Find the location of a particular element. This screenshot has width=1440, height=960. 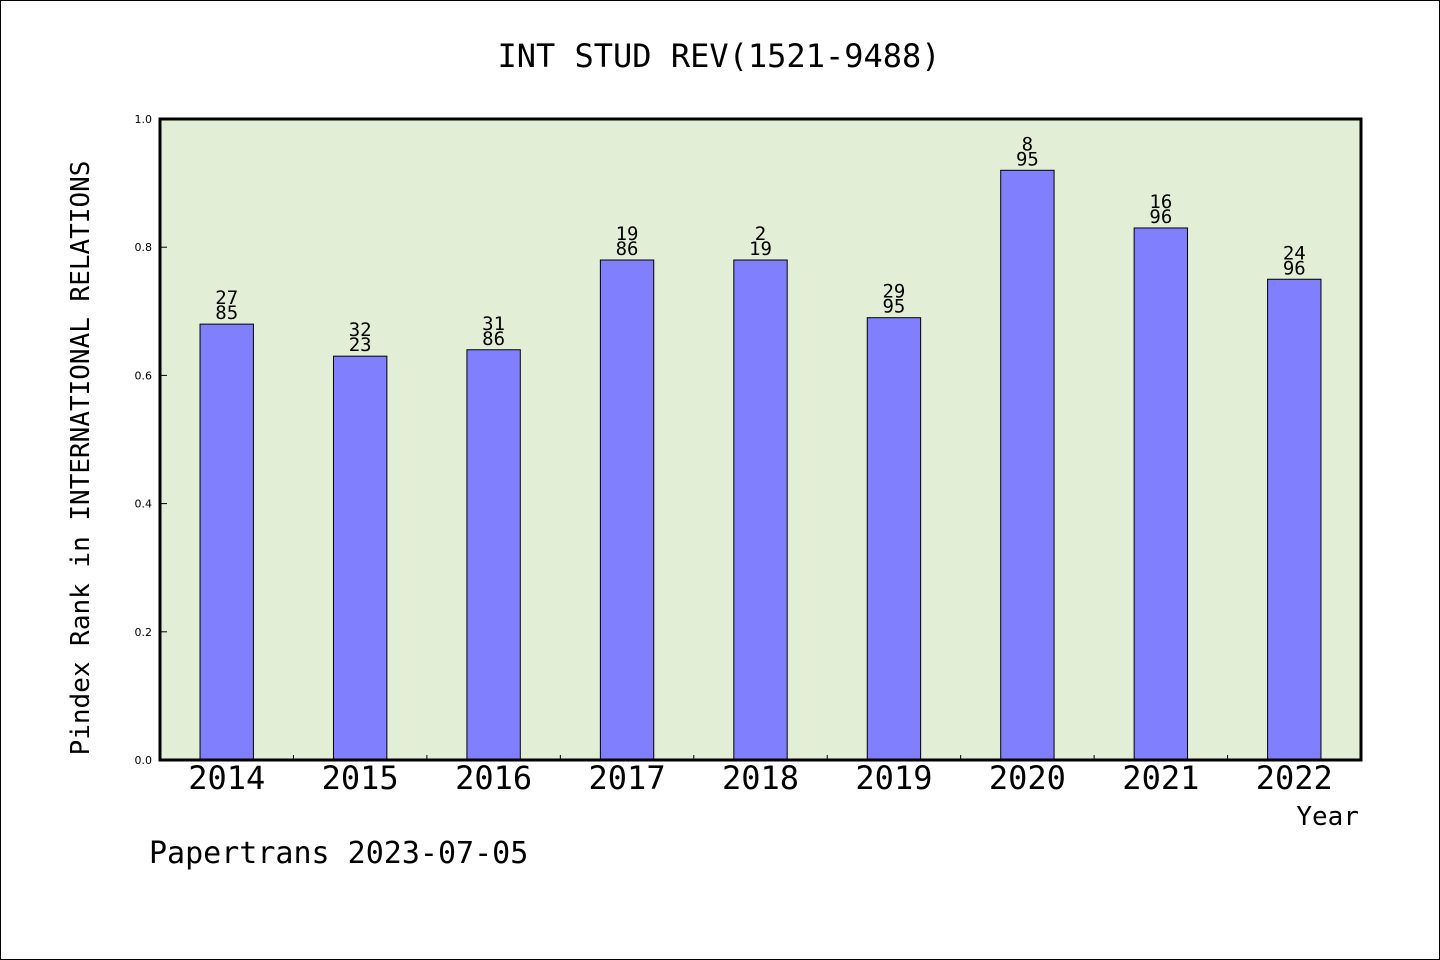

y-tick-label: 0.0 is located at coordinates (144, 760).